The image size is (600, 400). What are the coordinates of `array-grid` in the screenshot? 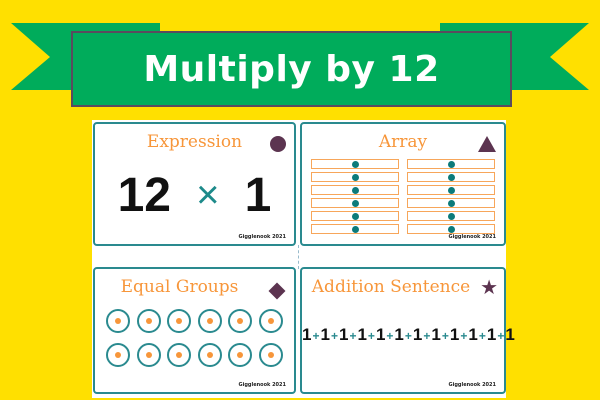 It's located at (403, 196).